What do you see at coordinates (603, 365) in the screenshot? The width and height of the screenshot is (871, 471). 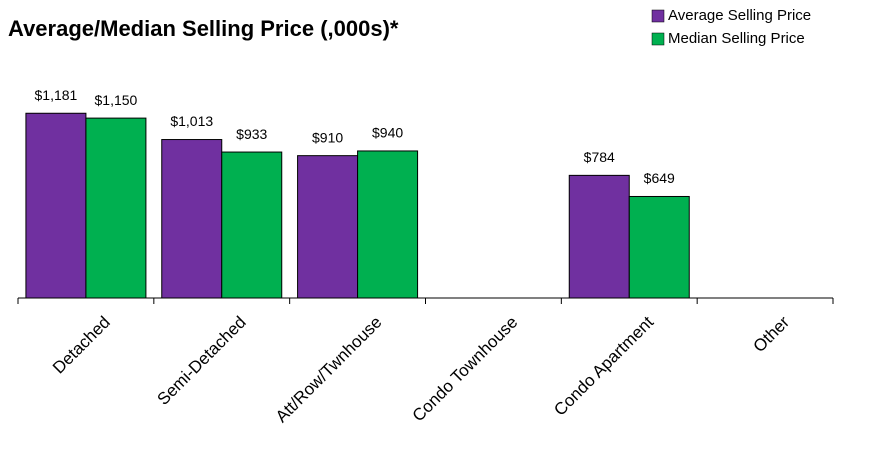 I see `x-tick-label: Condo Apartment` at bounding box center [603, 365].